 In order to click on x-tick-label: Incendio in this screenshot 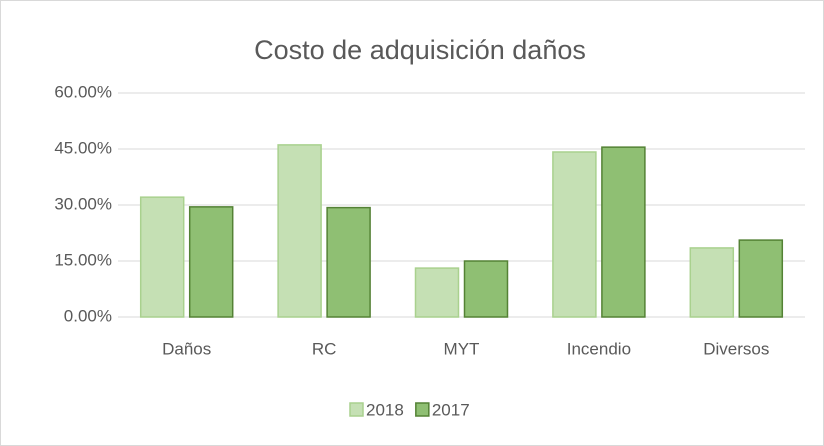, I will do `click(599, 348)`.